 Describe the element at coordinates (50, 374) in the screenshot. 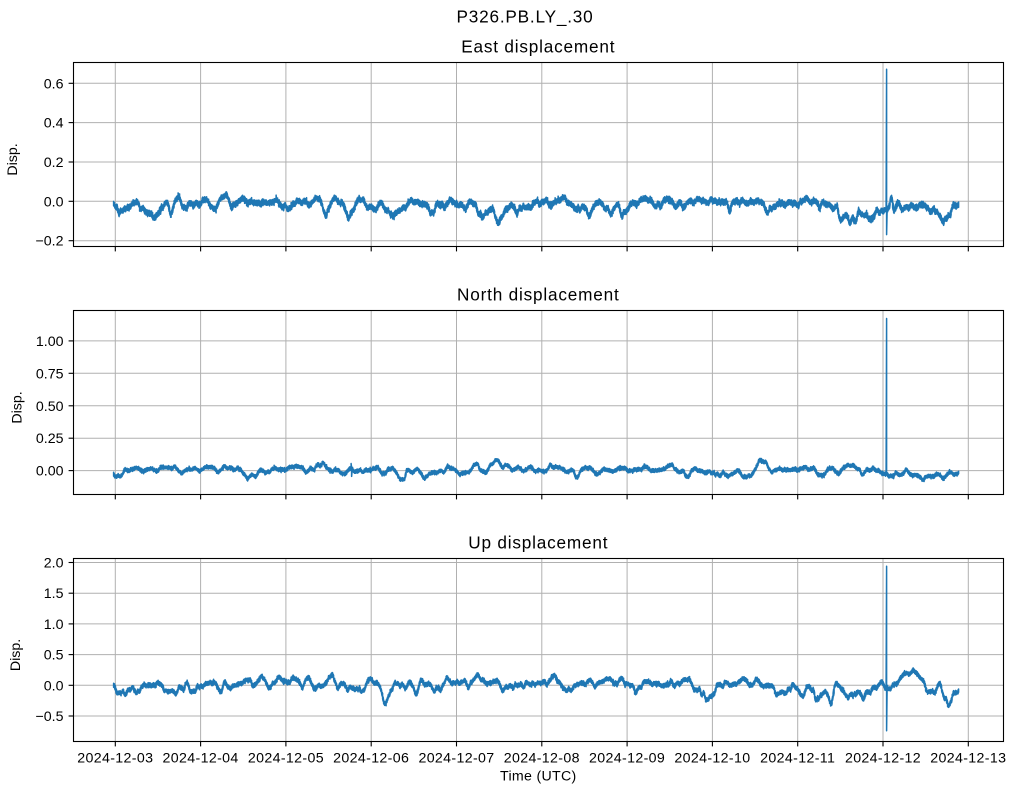

I see `svg-text: 0.75` at that location.